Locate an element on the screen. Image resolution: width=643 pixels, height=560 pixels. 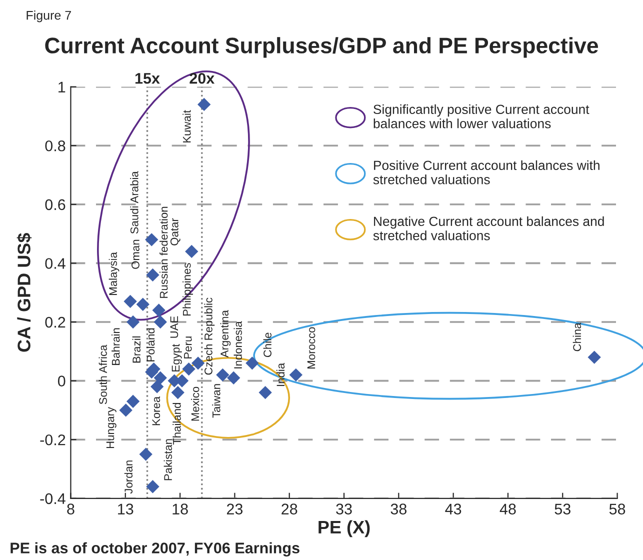
annotation: Philippines is located at coordinates (187, 289).